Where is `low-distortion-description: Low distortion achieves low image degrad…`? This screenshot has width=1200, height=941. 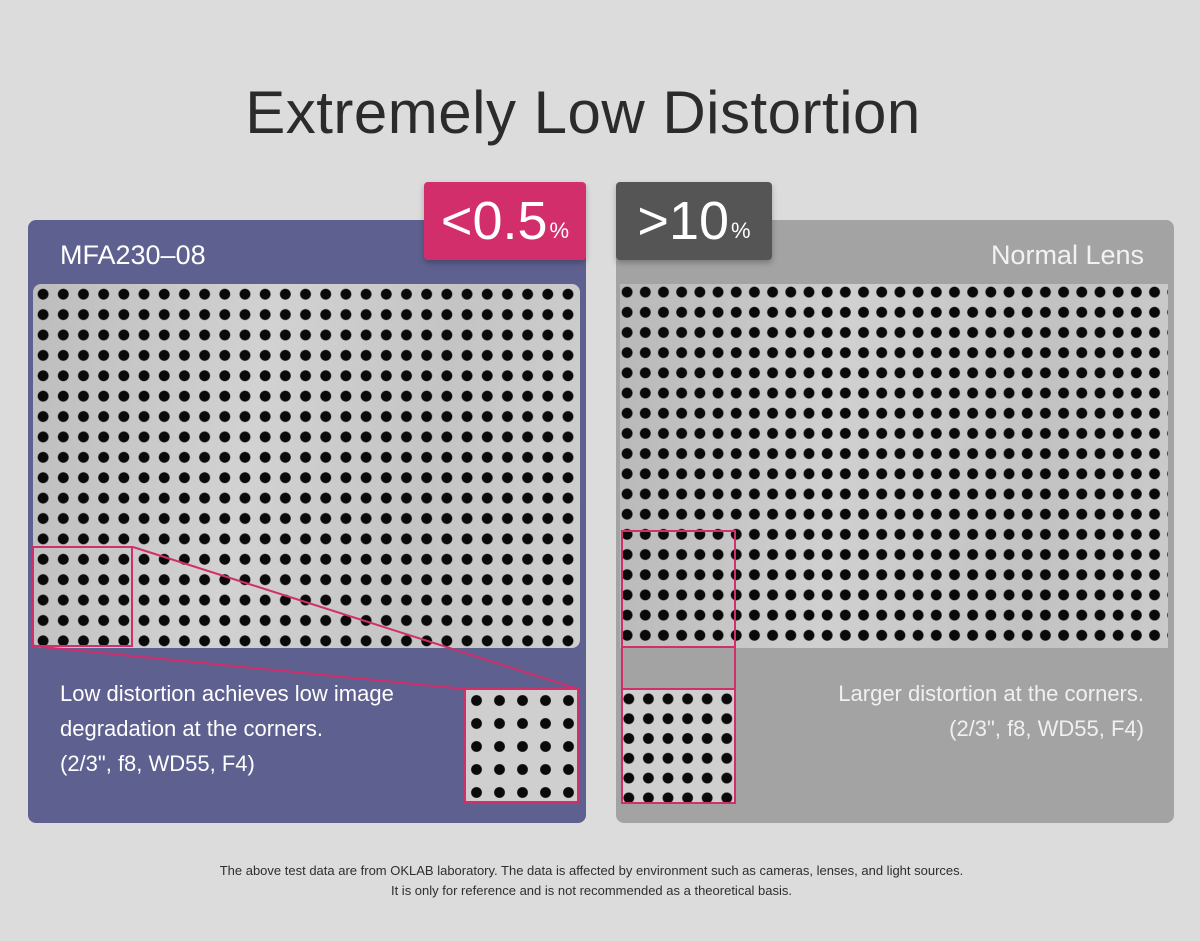
low-distortion-description: Low distortion achieves low image degrad… is located at coordinates (260, 728).